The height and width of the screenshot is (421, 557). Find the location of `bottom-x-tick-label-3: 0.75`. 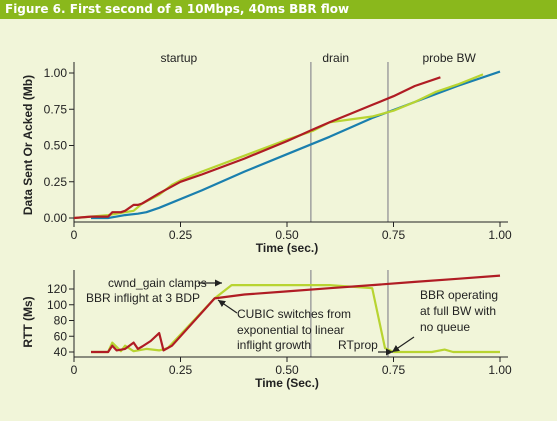

bottom-x-tick-label-3: 0.75 is located at coordinates (394, 370).